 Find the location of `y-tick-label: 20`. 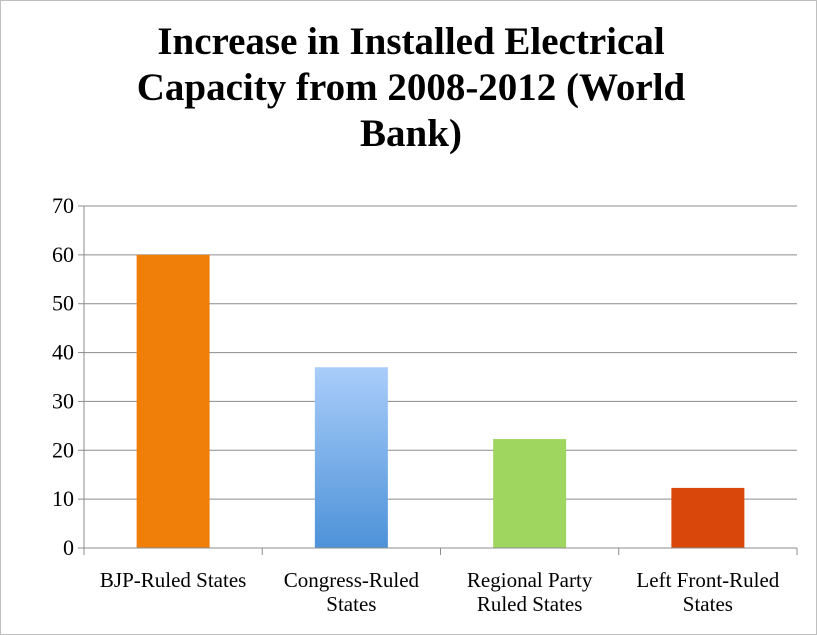

y-tick-label: 20 is located at coordinates (63, 449).